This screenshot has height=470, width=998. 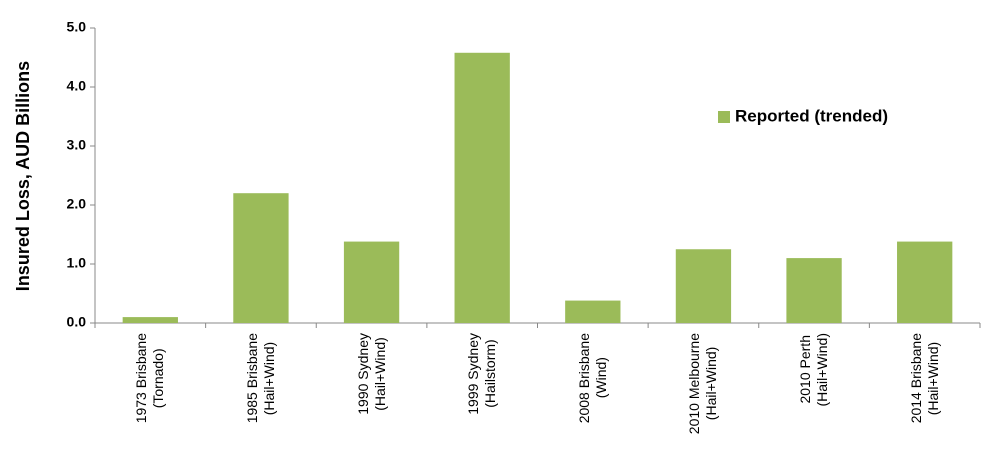 I want to click on y-tick-label: 4.0, so click(x=77, y=86).